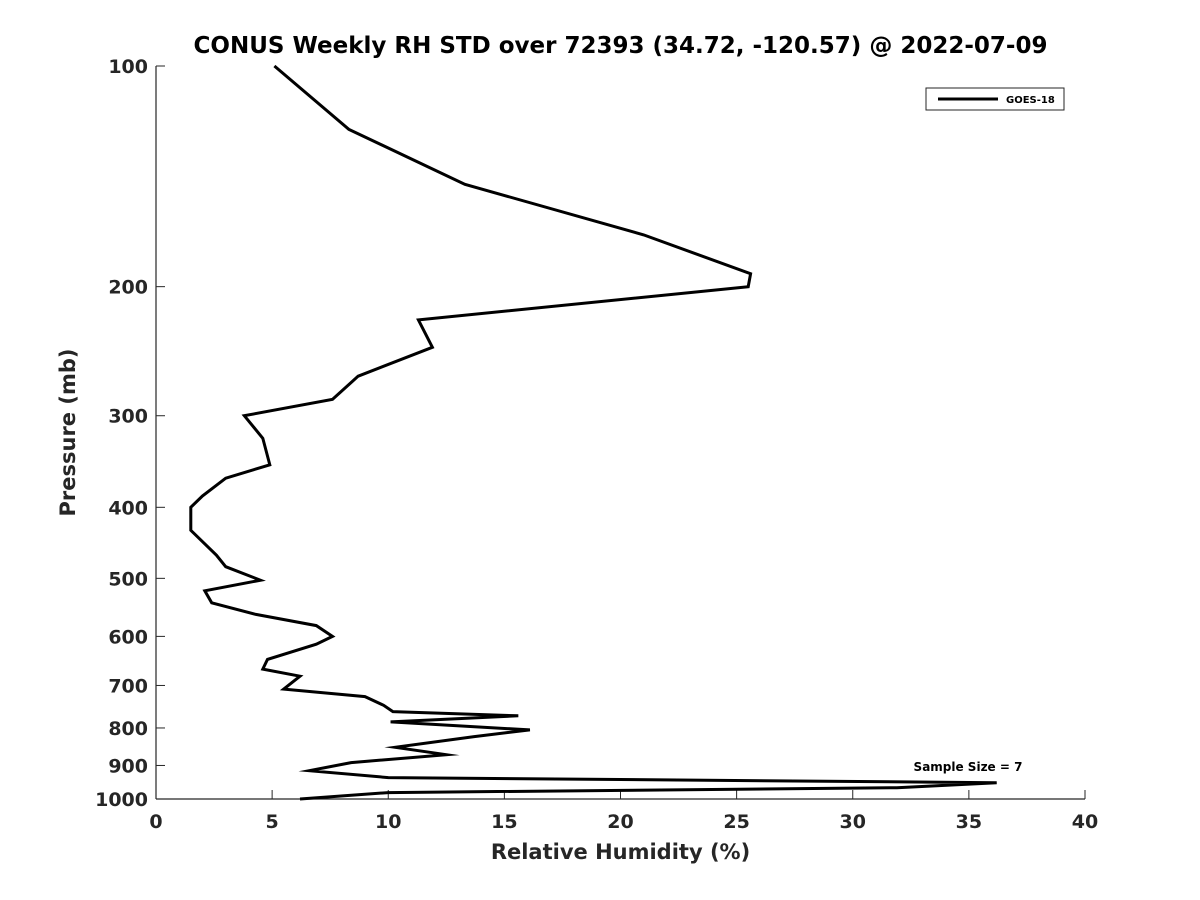  Describe the element at coordinates (128, 67) in the screenshot. I see `y-tick-label: 100` at that location.